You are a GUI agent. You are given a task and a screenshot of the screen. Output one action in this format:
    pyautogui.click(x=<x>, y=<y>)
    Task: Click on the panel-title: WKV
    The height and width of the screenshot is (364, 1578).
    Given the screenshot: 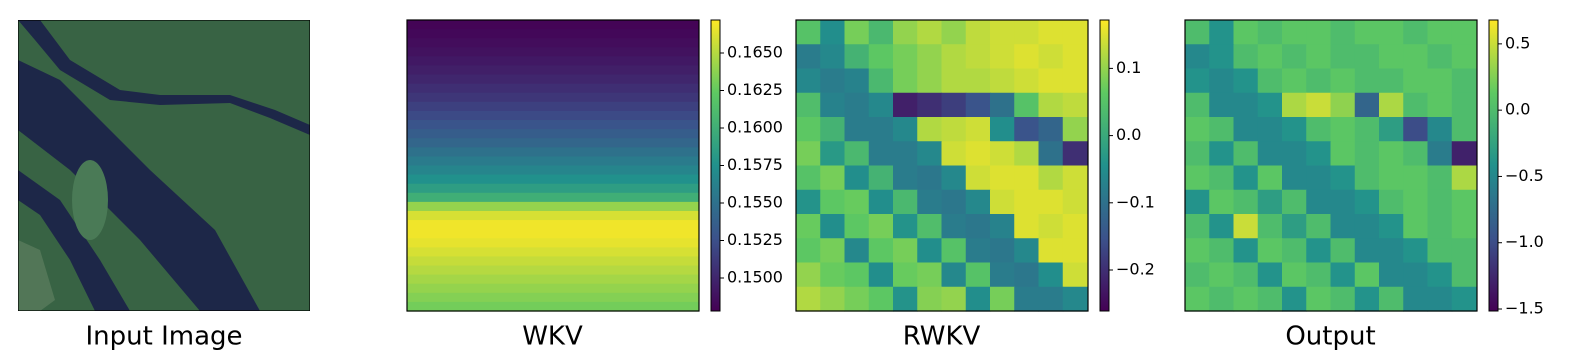 What is the action you would take?
    pyautogui.click(x=552, y=337)
    